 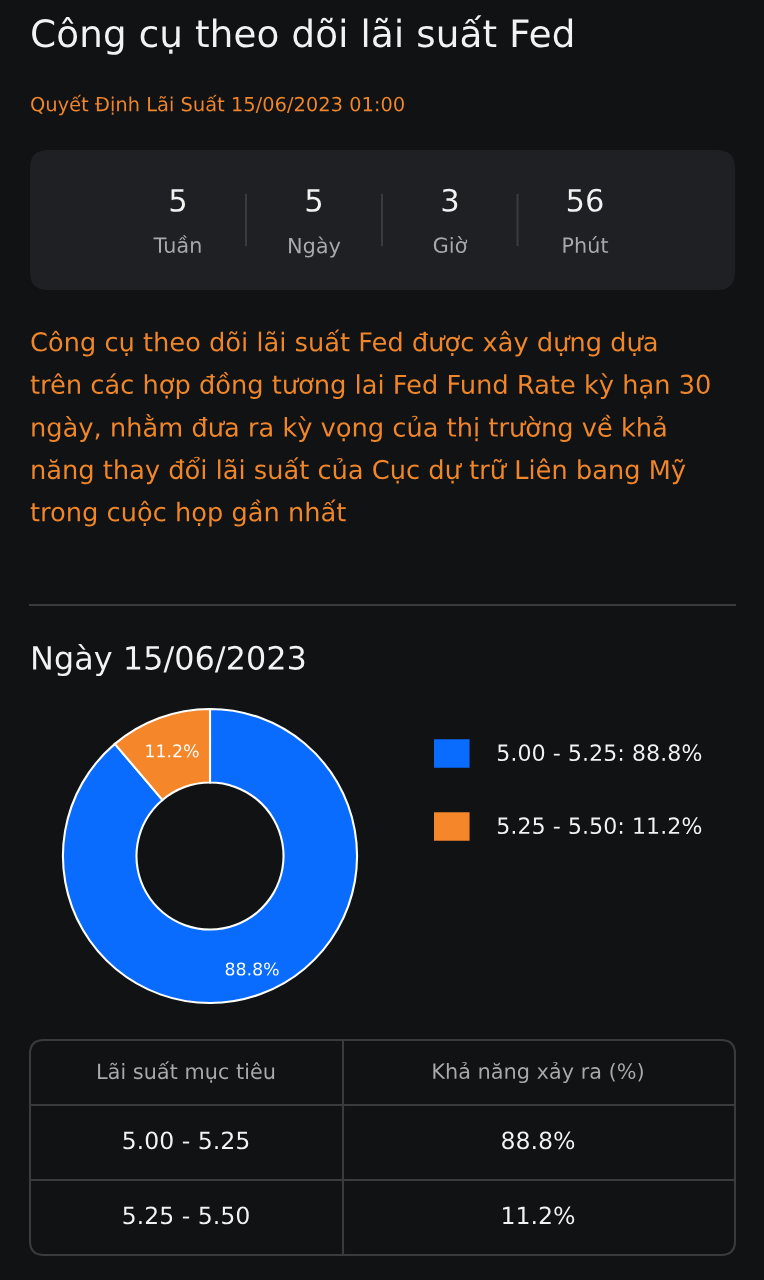 What do you see at coordinates (186, 1140) in the screenshot?
I see `text: 5.00 - 5.25` at bounding box center [186, 1140].